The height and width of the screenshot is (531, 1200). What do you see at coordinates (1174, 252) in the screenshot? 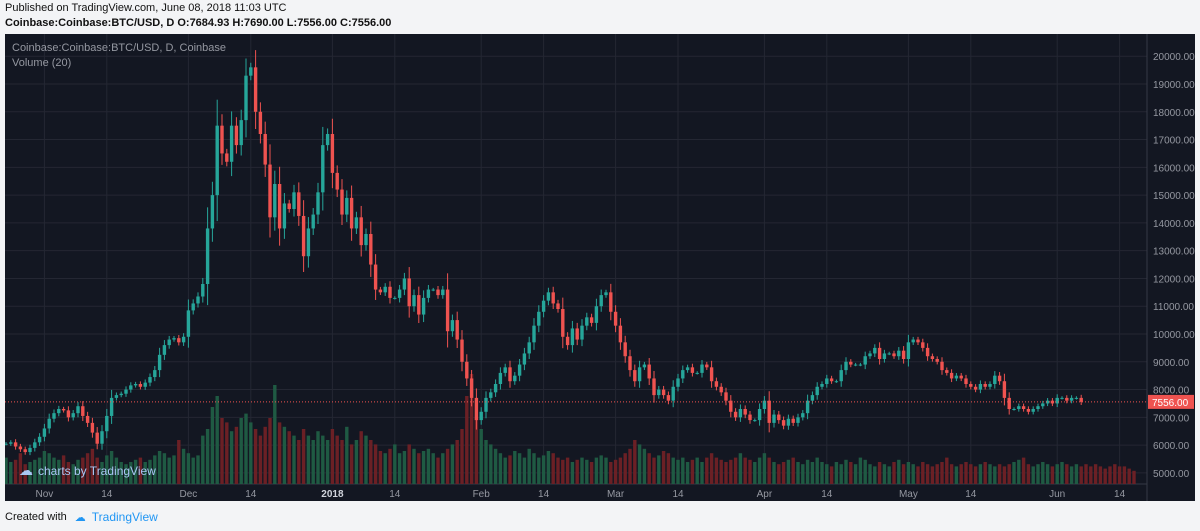
I see `y-tick-label: 13000.00` at bounding box center [1174, 252].